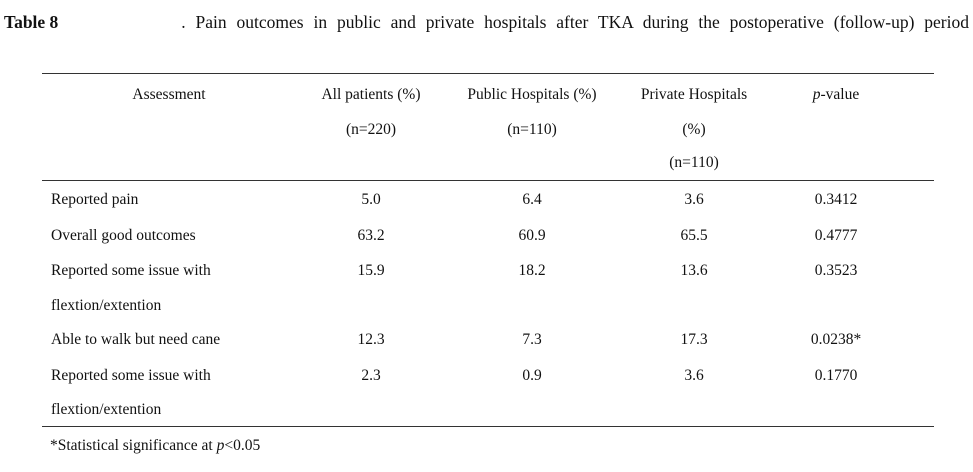 This screenshot has width=973, height=472. Describe the element at coordinates (371, 235) in the screenshot. I see `row-2-all: 63.2` at that location.